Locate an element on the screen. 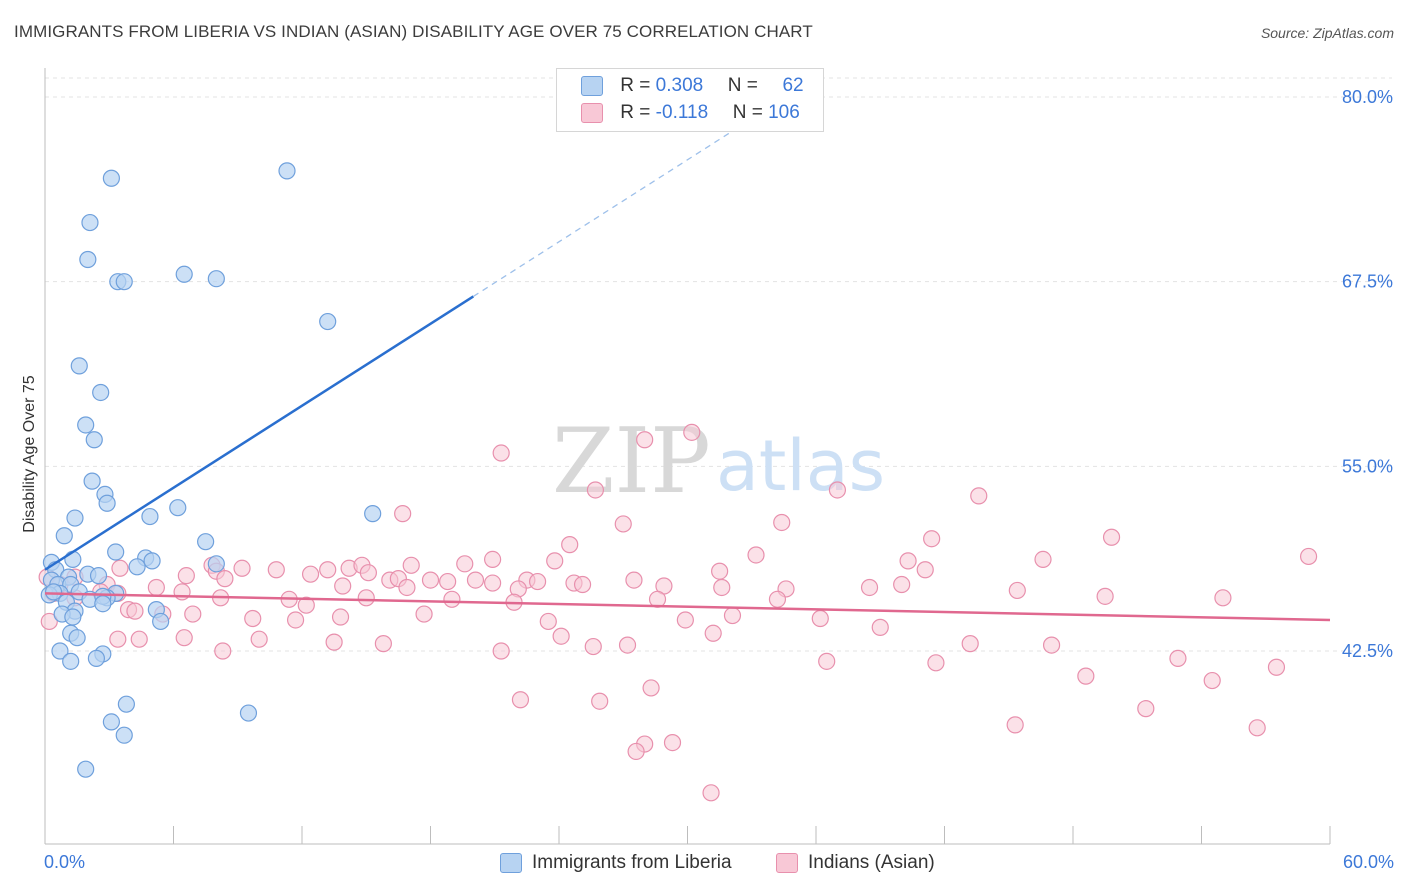 This screenshot has height=892, width=1406. legend-r-value: -0.118 is located at coordinates (682, 112).